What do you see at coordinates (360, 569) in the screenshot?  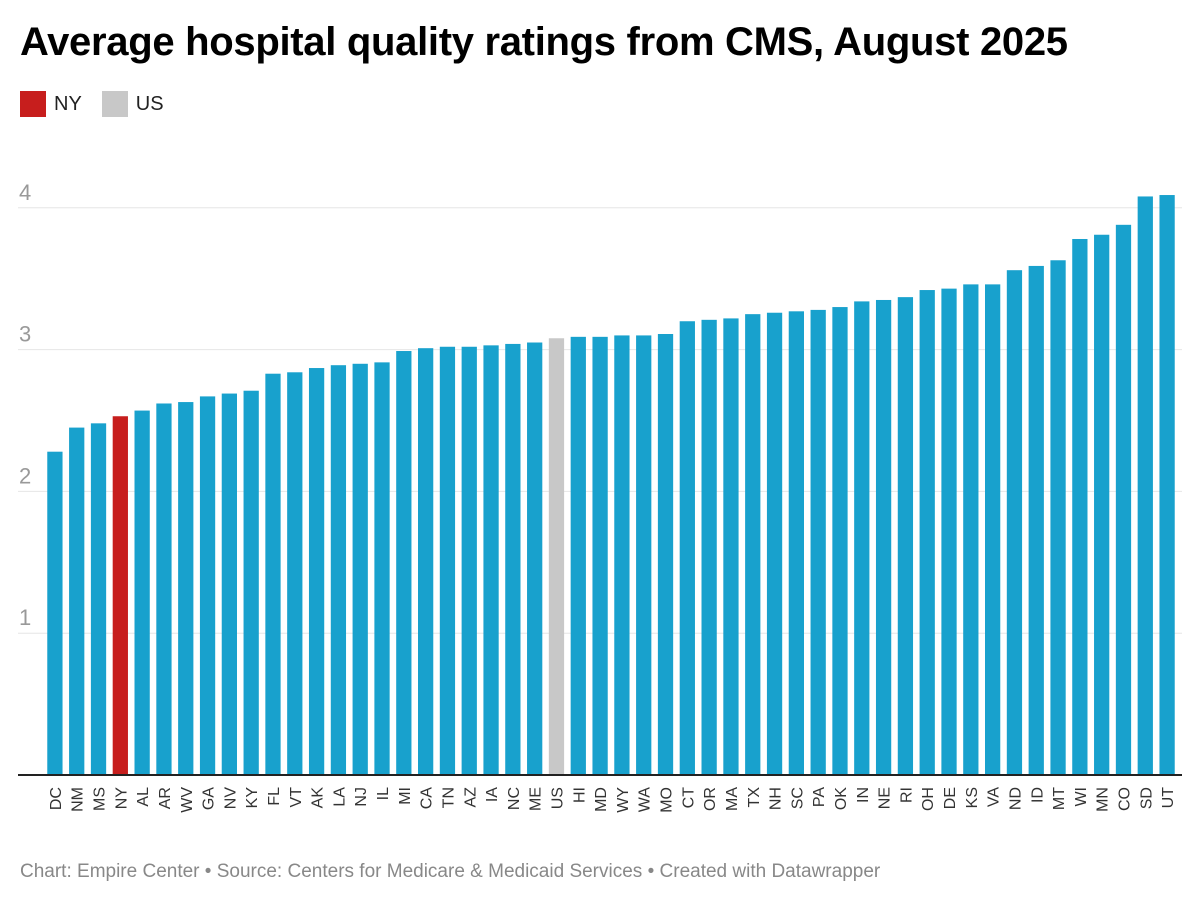 I see `bar-nj` at bounding box center [360, 569].